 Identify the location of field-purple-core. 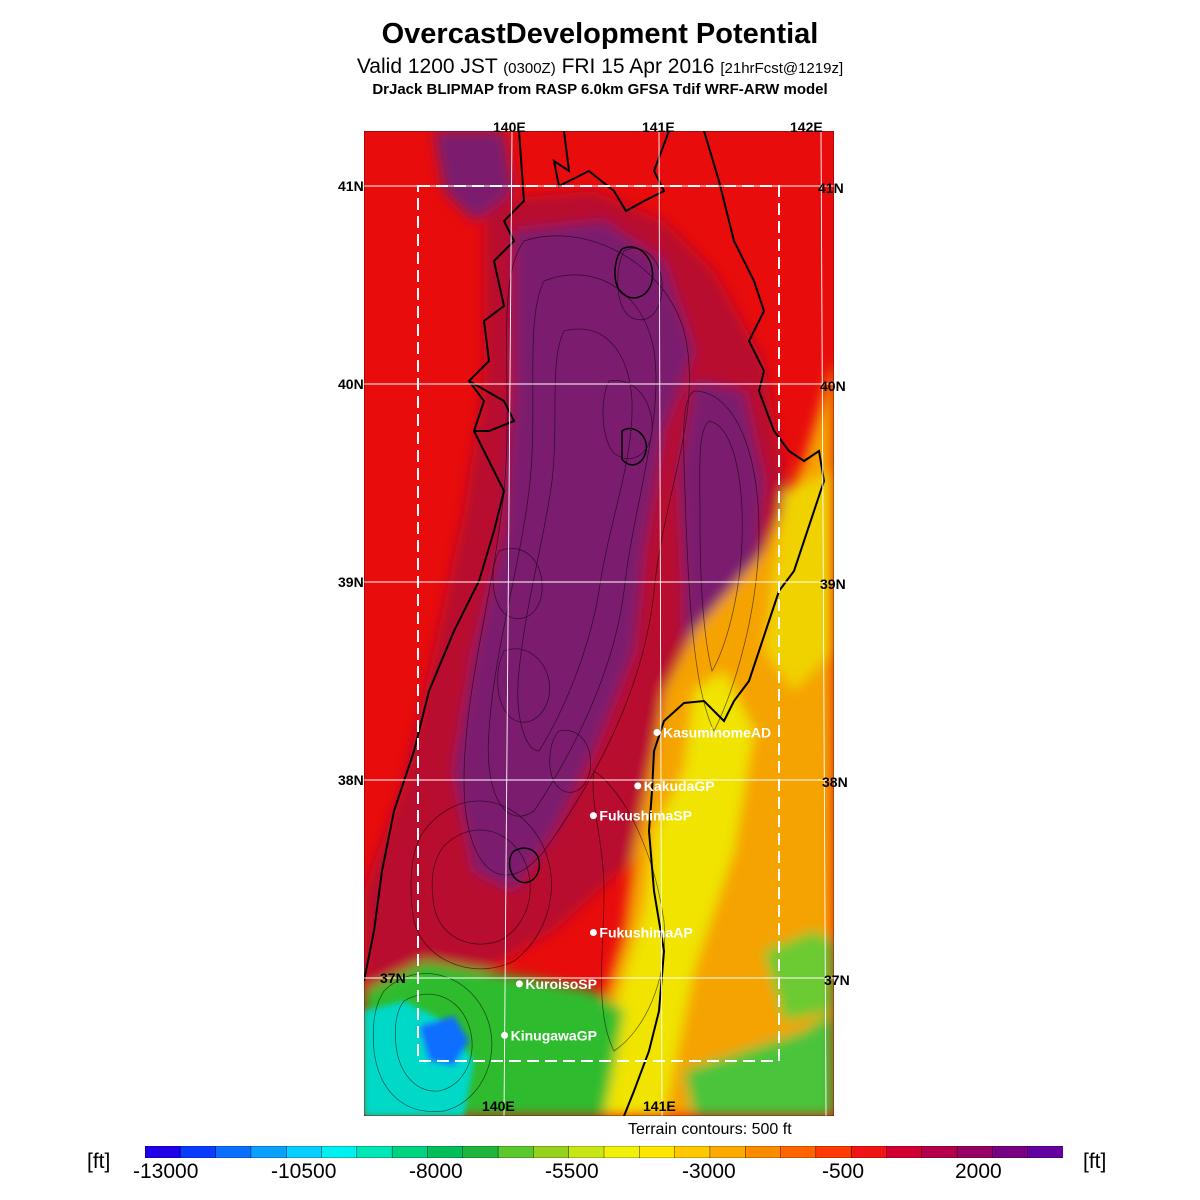
(574, 556).